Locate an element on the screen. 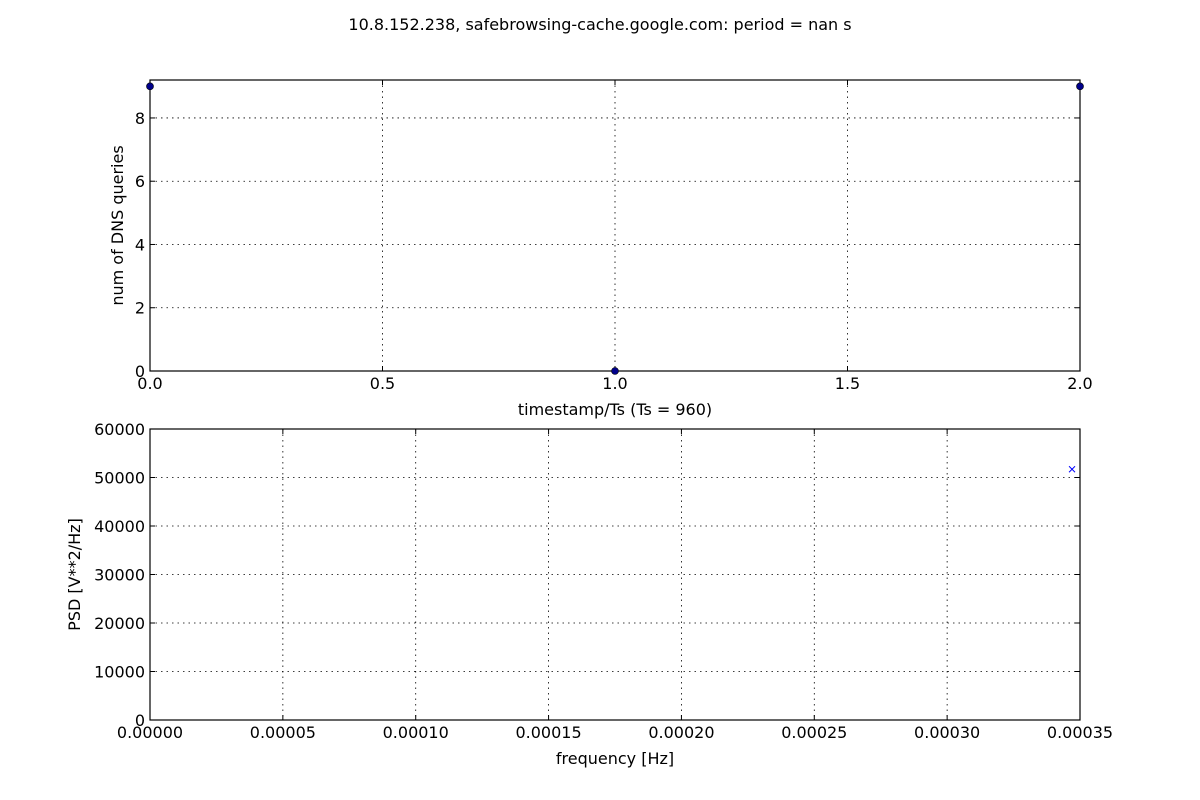 This screenshot has height=800, width=1200. dns-y-tick-label: 2 is located at coordinates (140, 308).